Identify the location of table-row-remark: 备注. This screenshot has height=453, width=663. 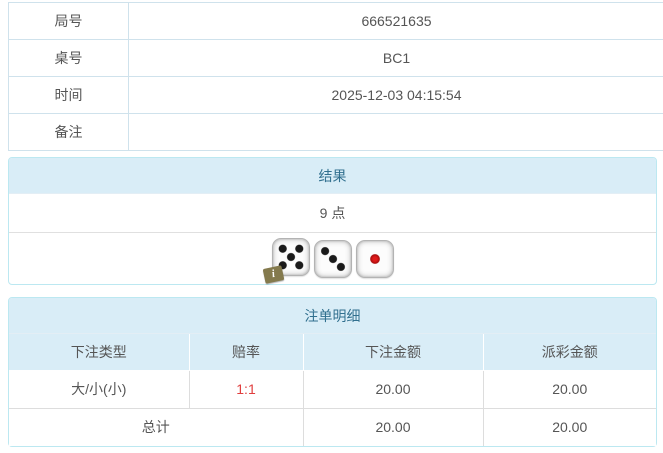
(335, 132).